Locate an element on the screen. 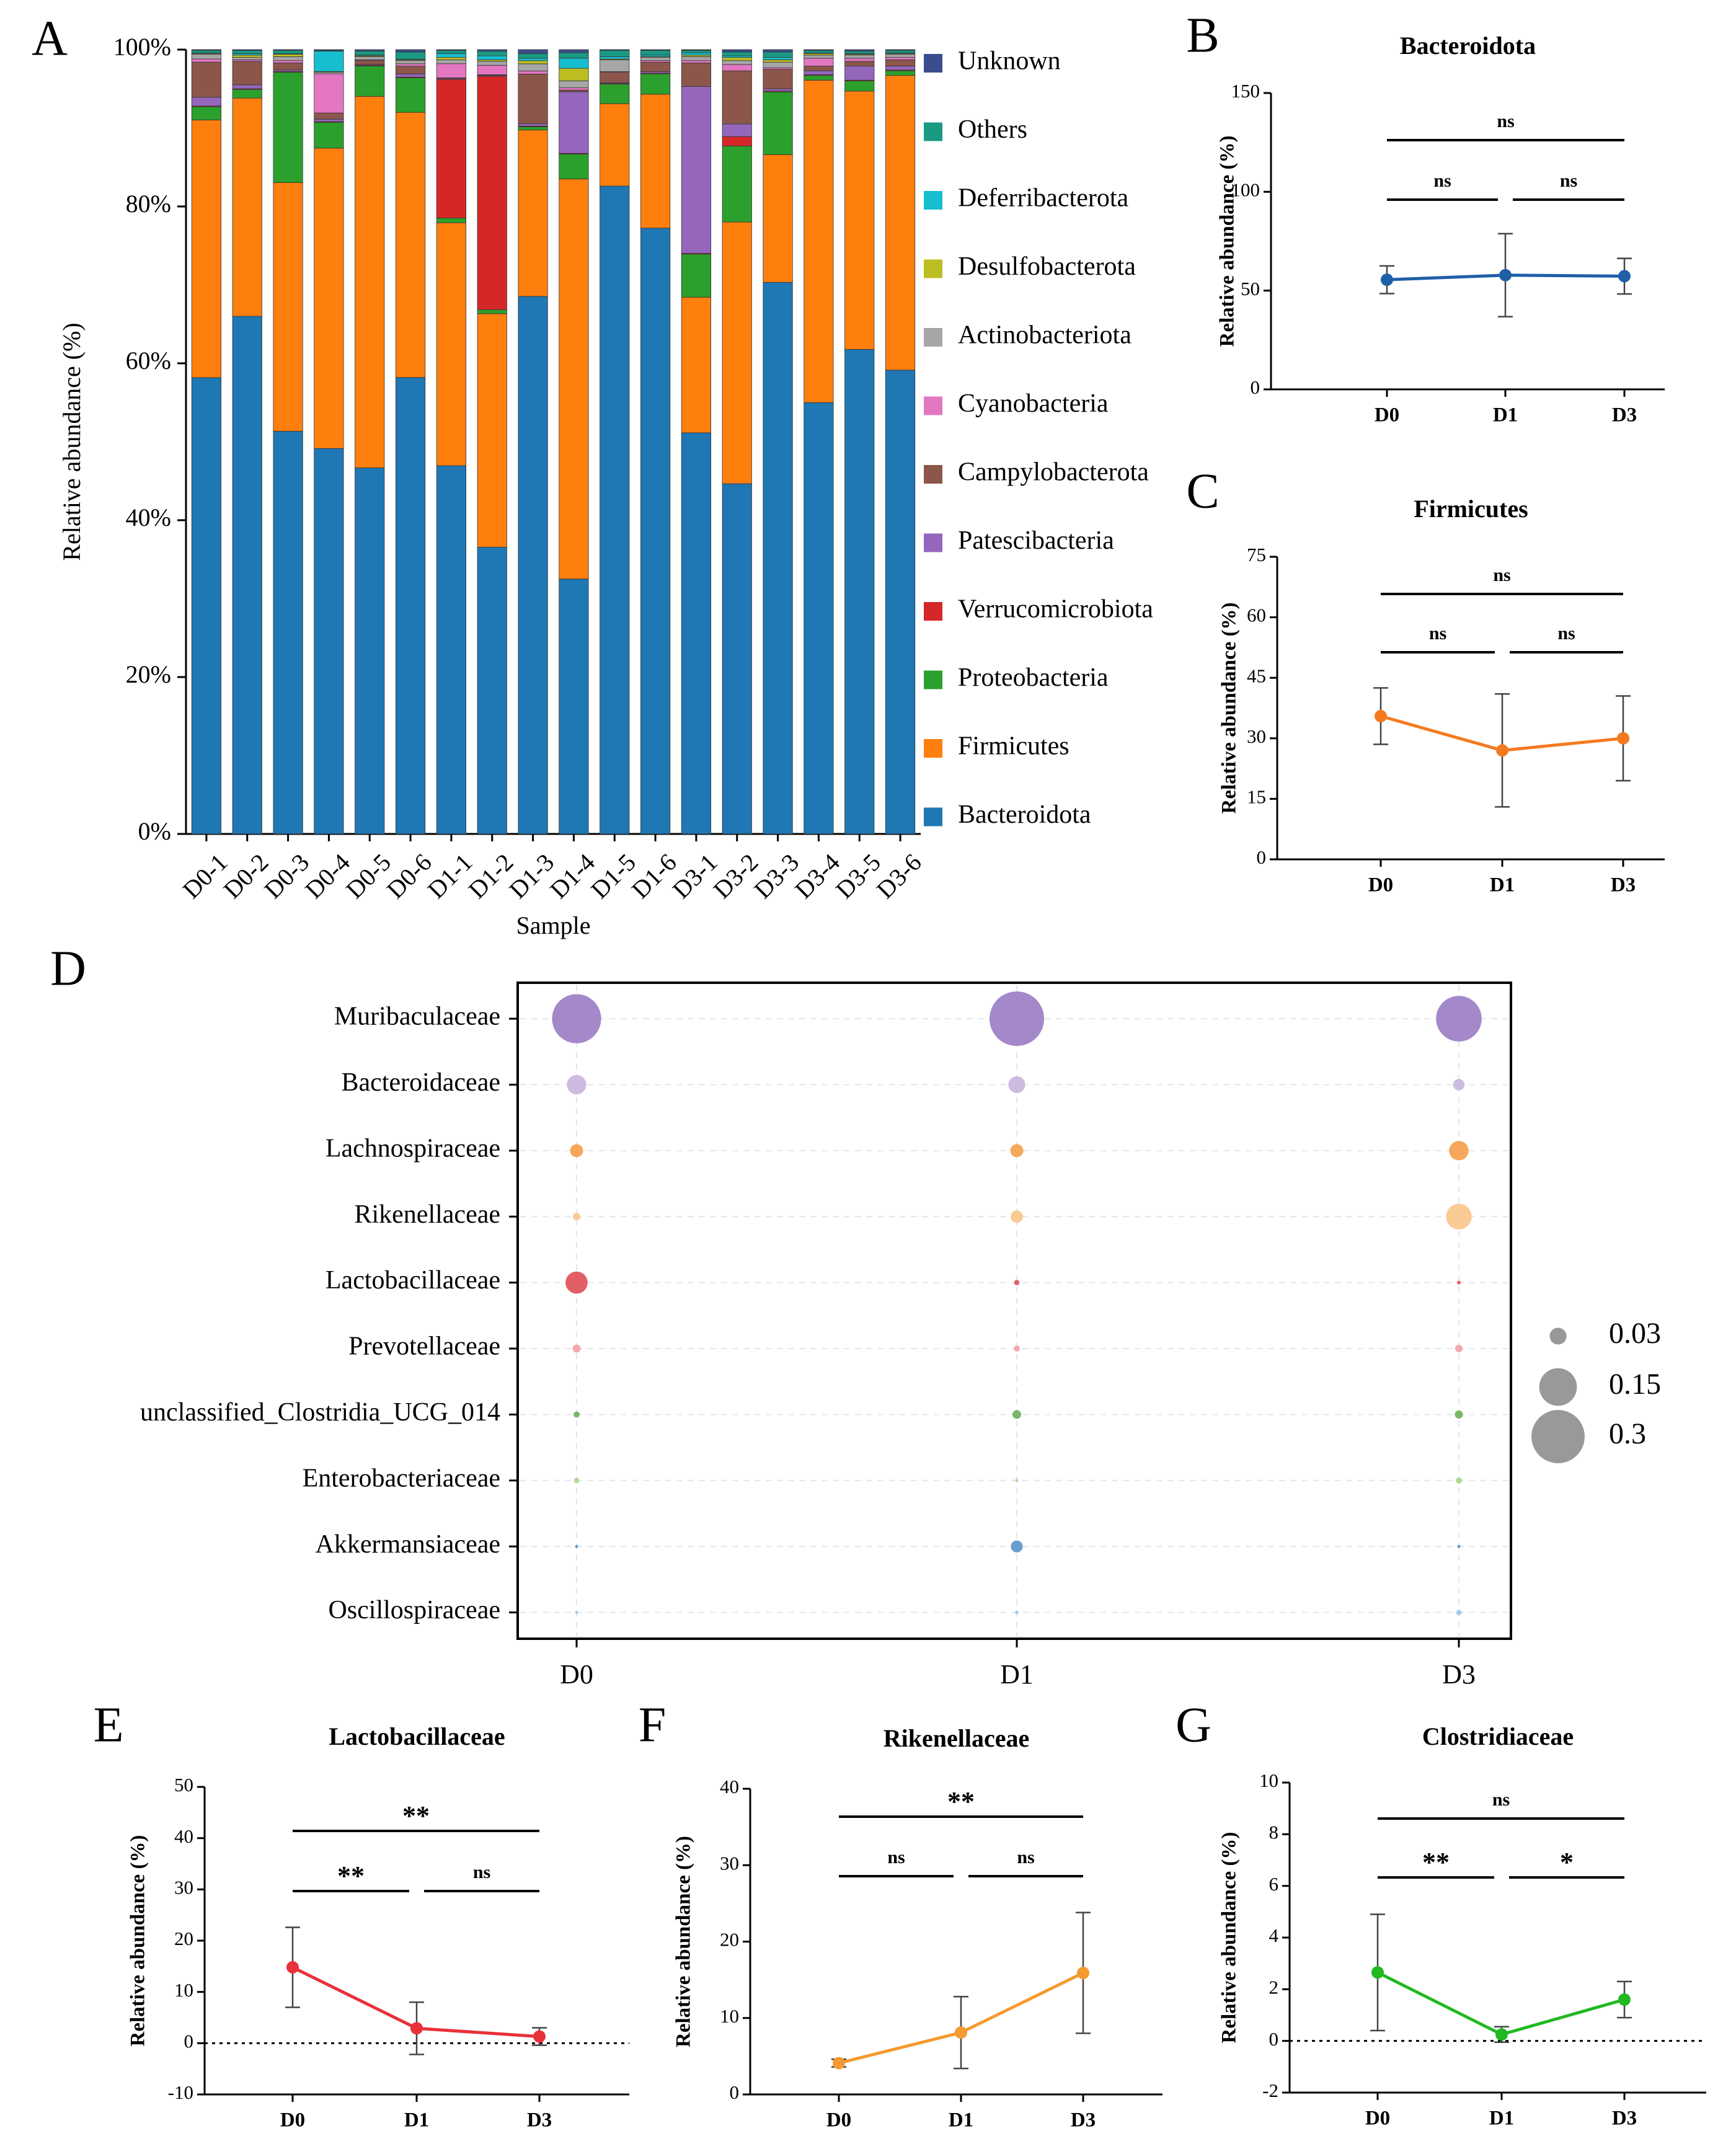 The height and width of the screenshot is (2149, 1736). significance-label: ** is located at coordinates (416, 1816).